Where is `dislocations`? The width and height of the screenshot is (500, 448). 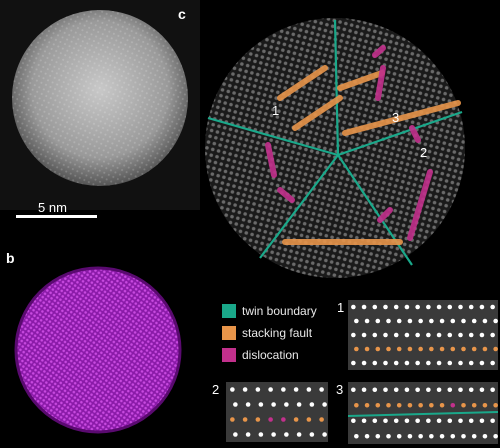 dislocations is located at coordinates (349, 143).